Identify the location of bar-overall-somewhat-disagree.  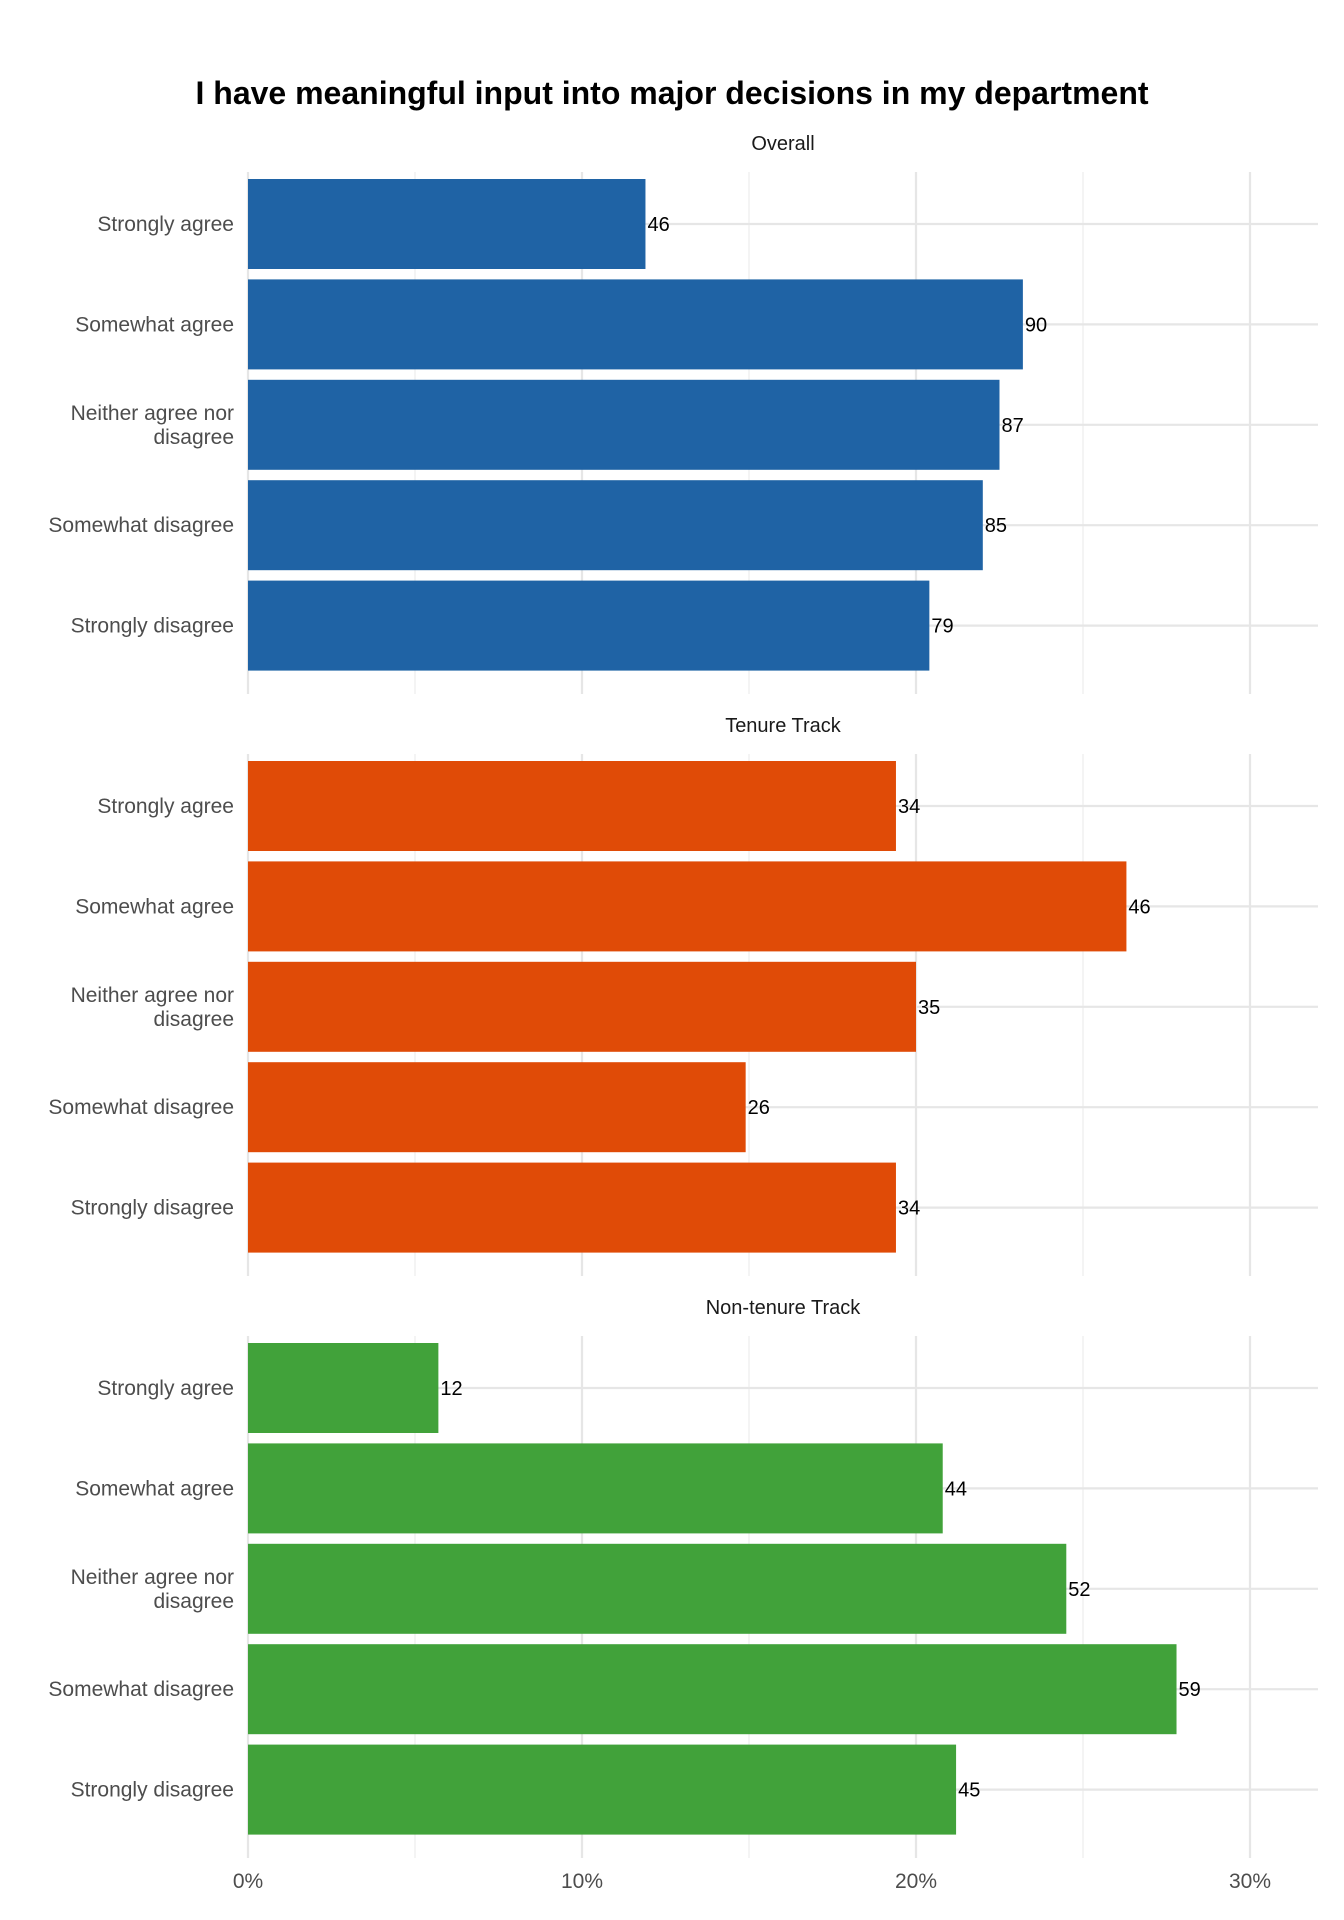
(615, 525).